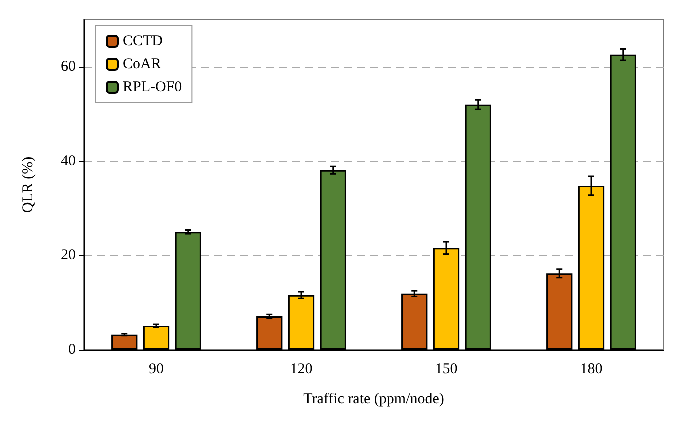  Describe the element at coordinates (142, 64) in the screenshot. I see `legend-label: CoAR` at that location.